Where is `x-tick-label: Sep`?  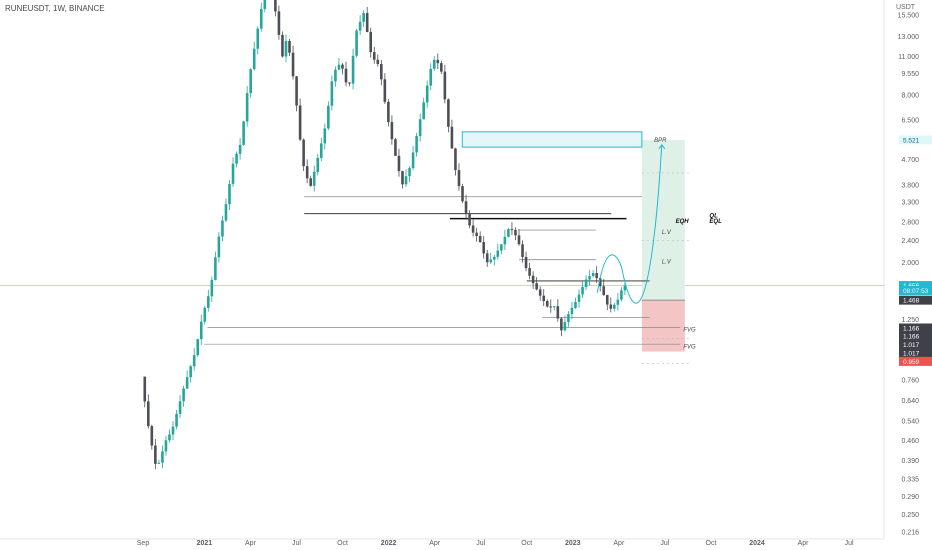 x-tick-label: Sep is located at coordinates (143, 543).